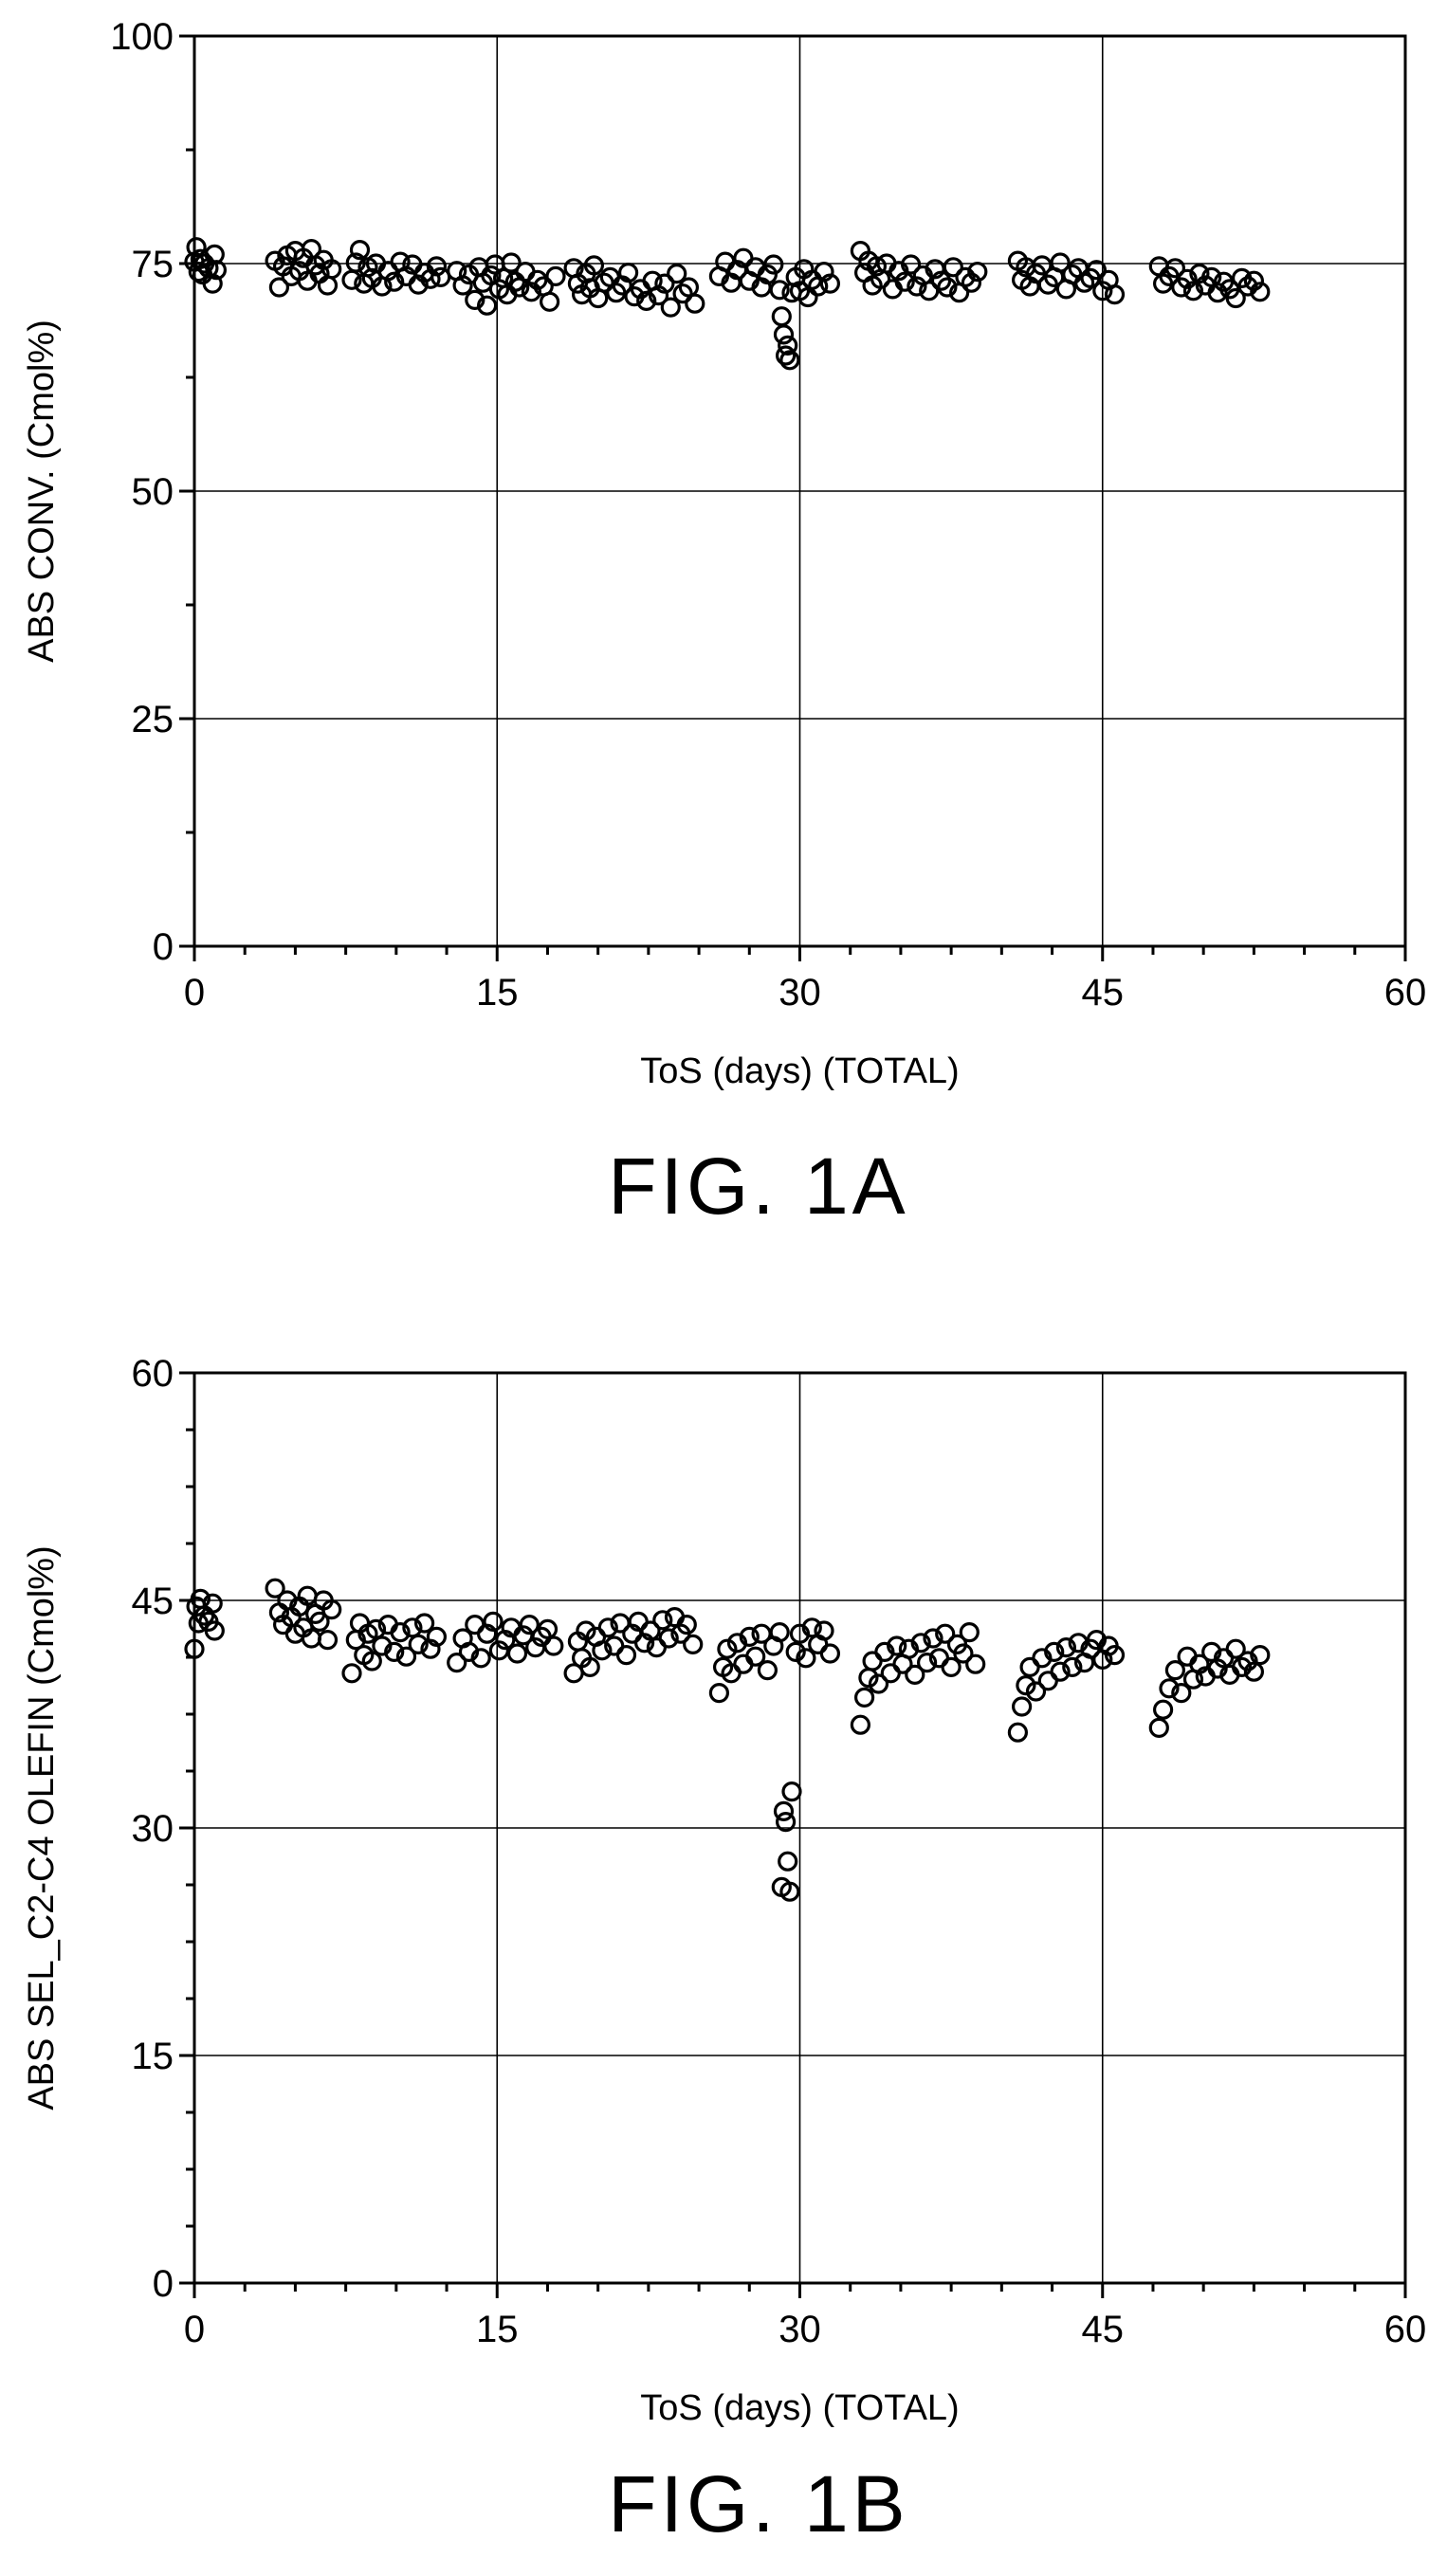  Describe the element at coordinates (153, 1601) in the screenshot. I see `y-tick-label: 45` at that location.